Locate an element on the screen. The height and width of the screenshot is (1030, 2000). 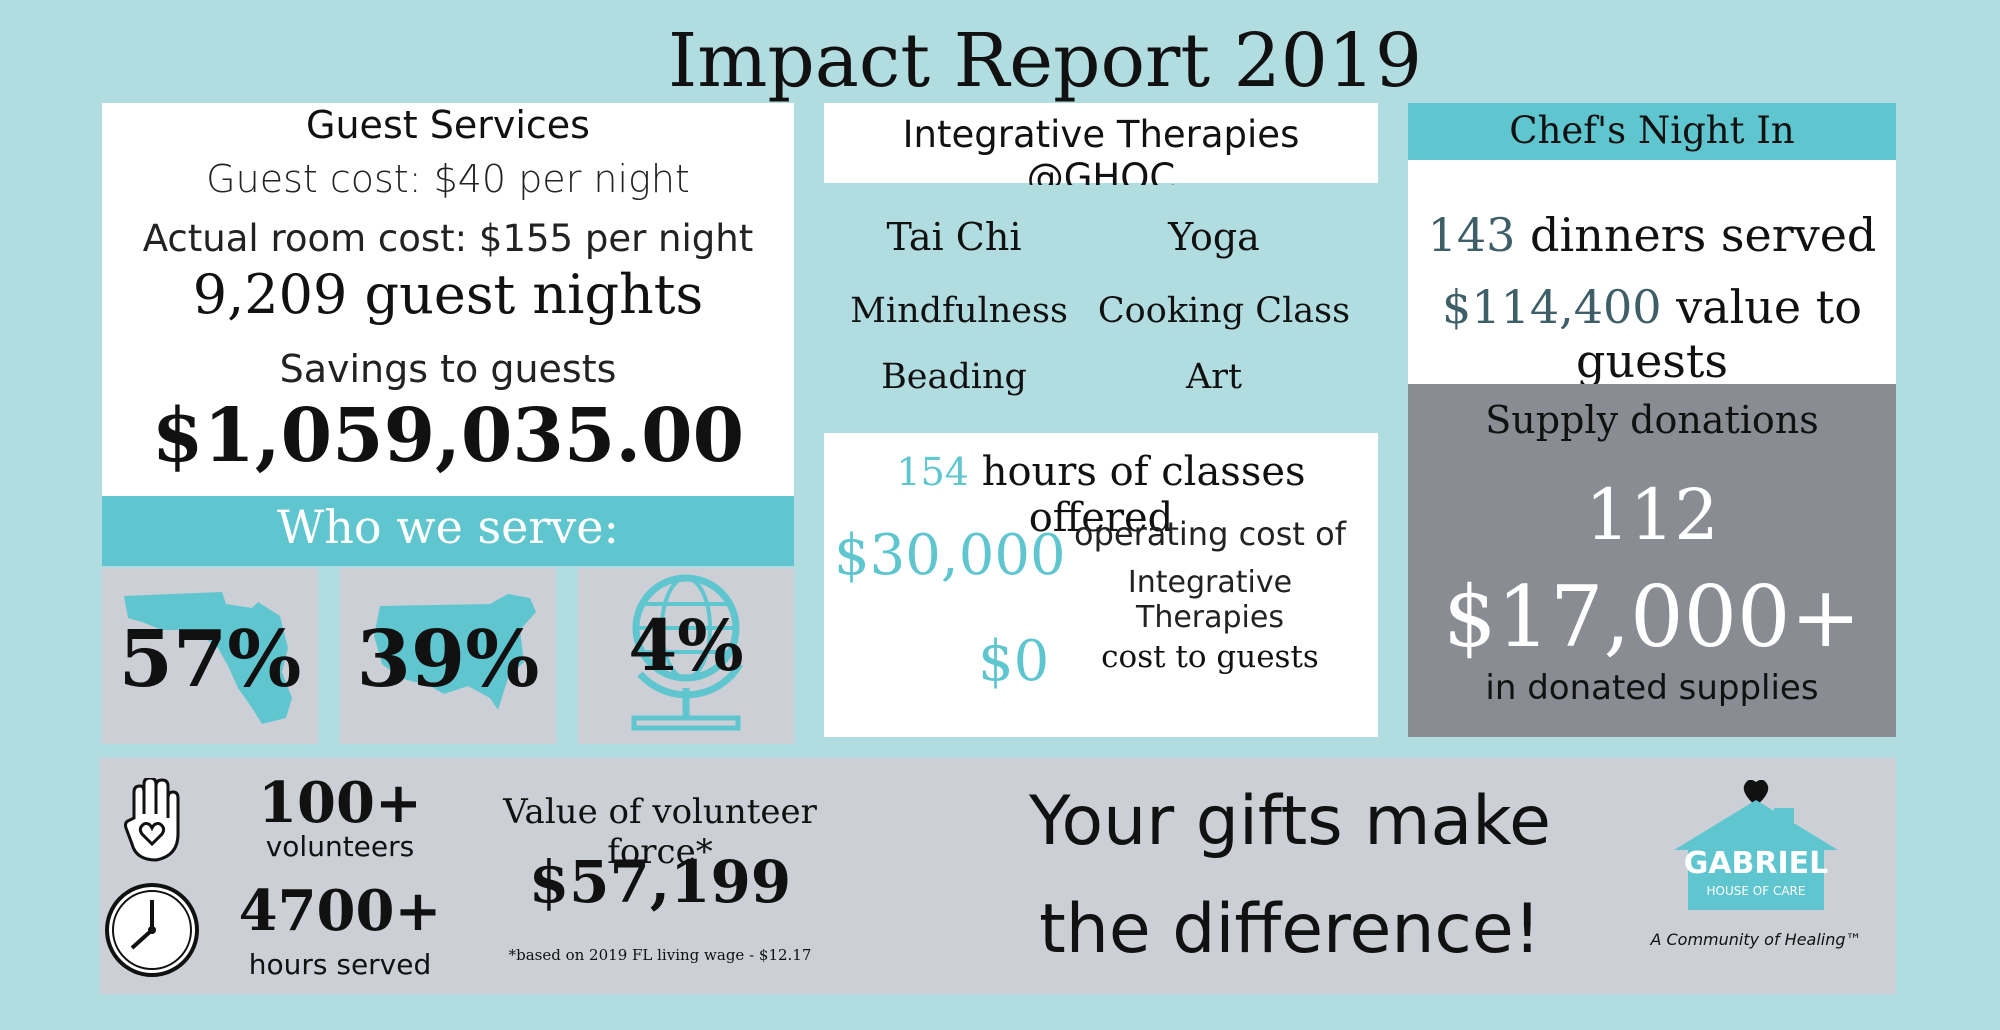
supply-heading: Supply donations is located at coordinates (1652, 420).